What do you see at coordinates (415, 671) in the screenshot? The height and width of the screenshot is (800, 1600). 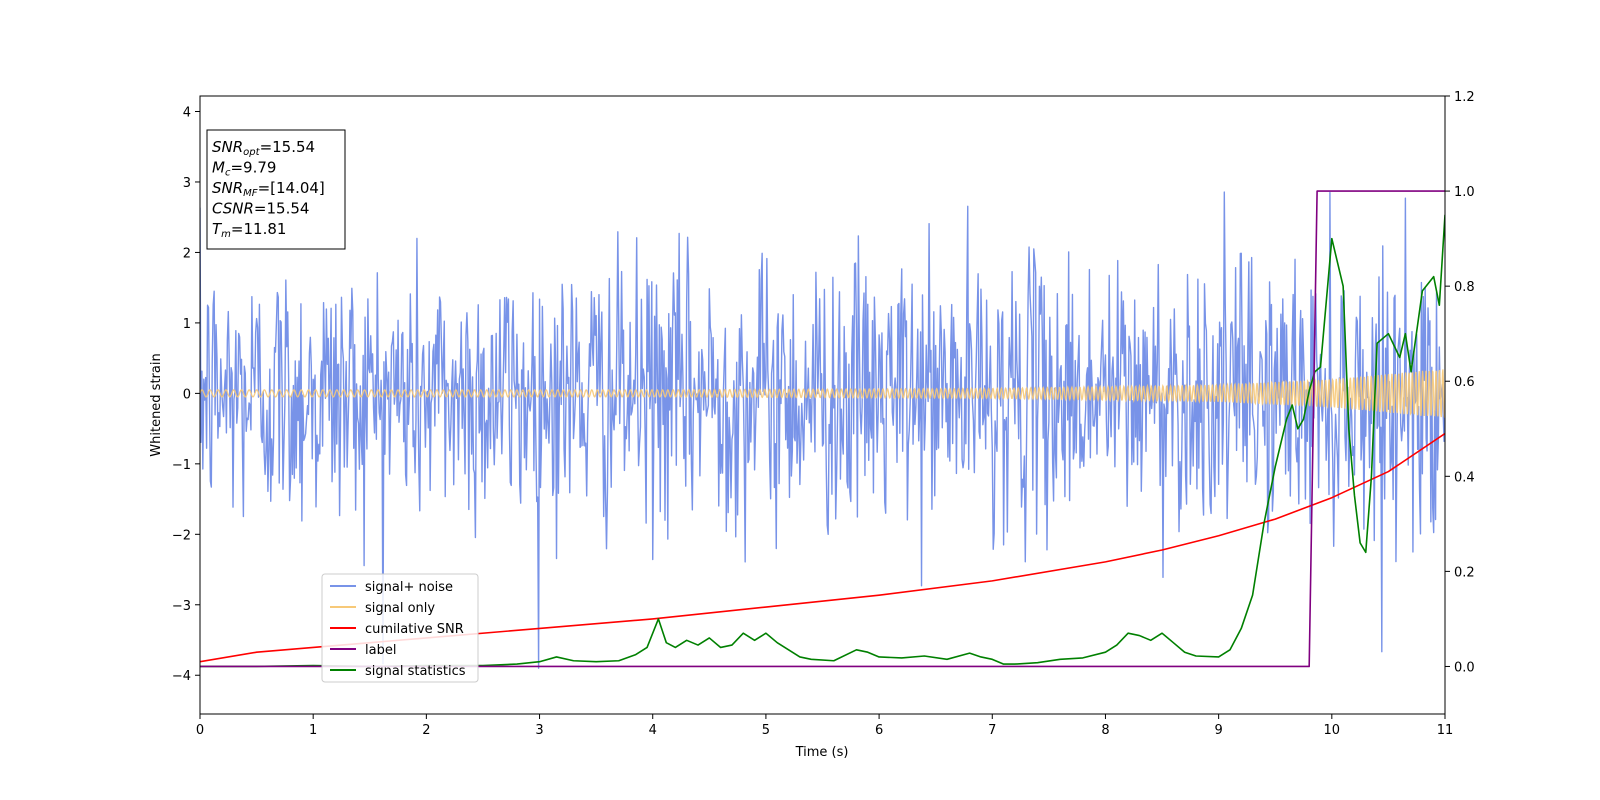 I see `legend-label: signal statistics` at bounding box center [415, 671].